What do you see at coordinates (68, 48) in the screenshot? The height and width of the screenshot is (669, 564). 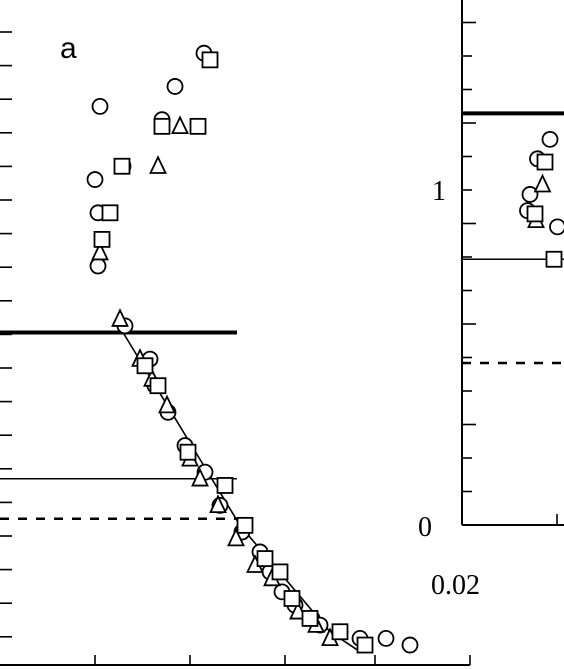 I see `panel-label-a: a` at bounding box center [68, 48].